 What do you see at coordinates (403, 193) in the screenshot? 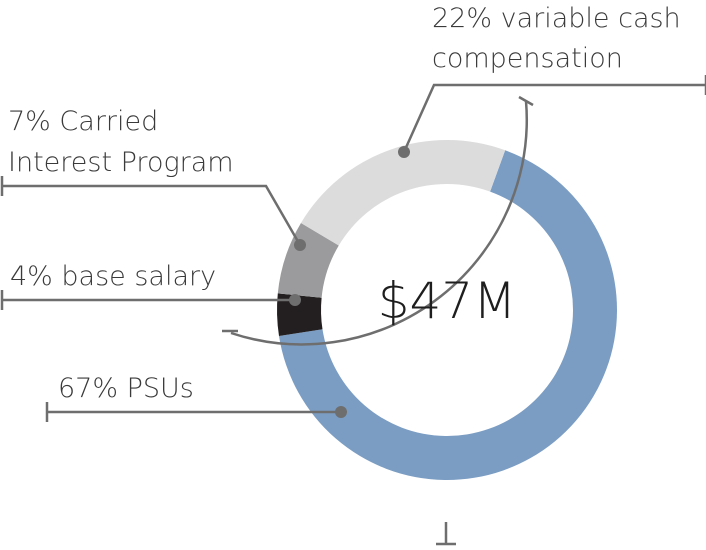
I see `slice-variable-cash-compensation` at bounding box center [403, 193].